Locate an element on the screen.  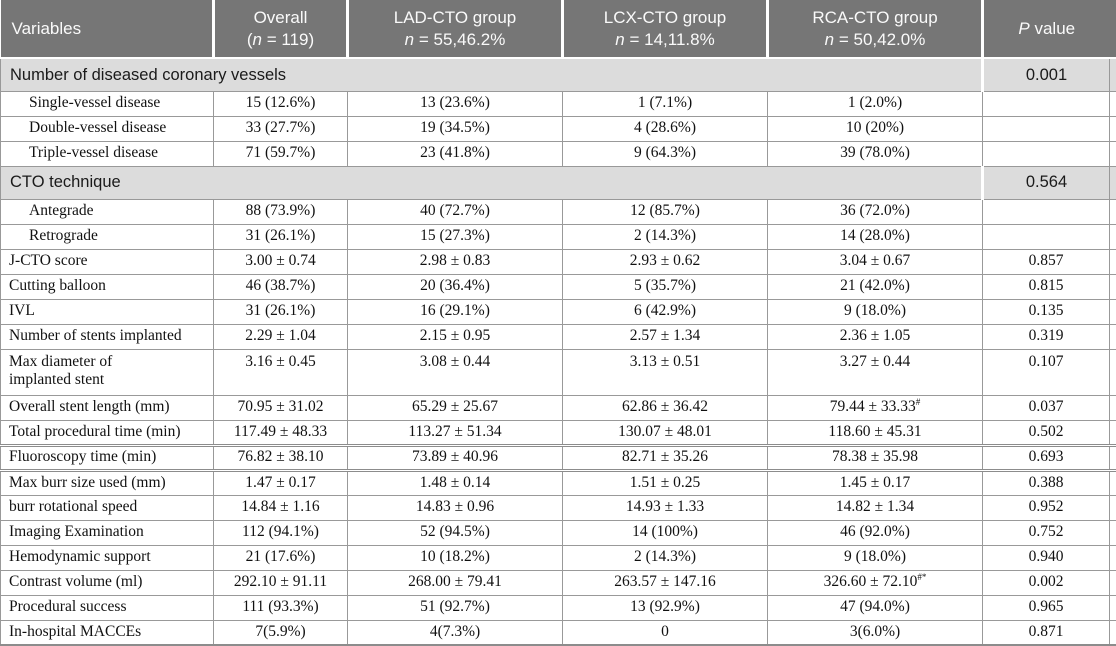
row-label: Total procedural time (min) is located at coordinates (107, 432).